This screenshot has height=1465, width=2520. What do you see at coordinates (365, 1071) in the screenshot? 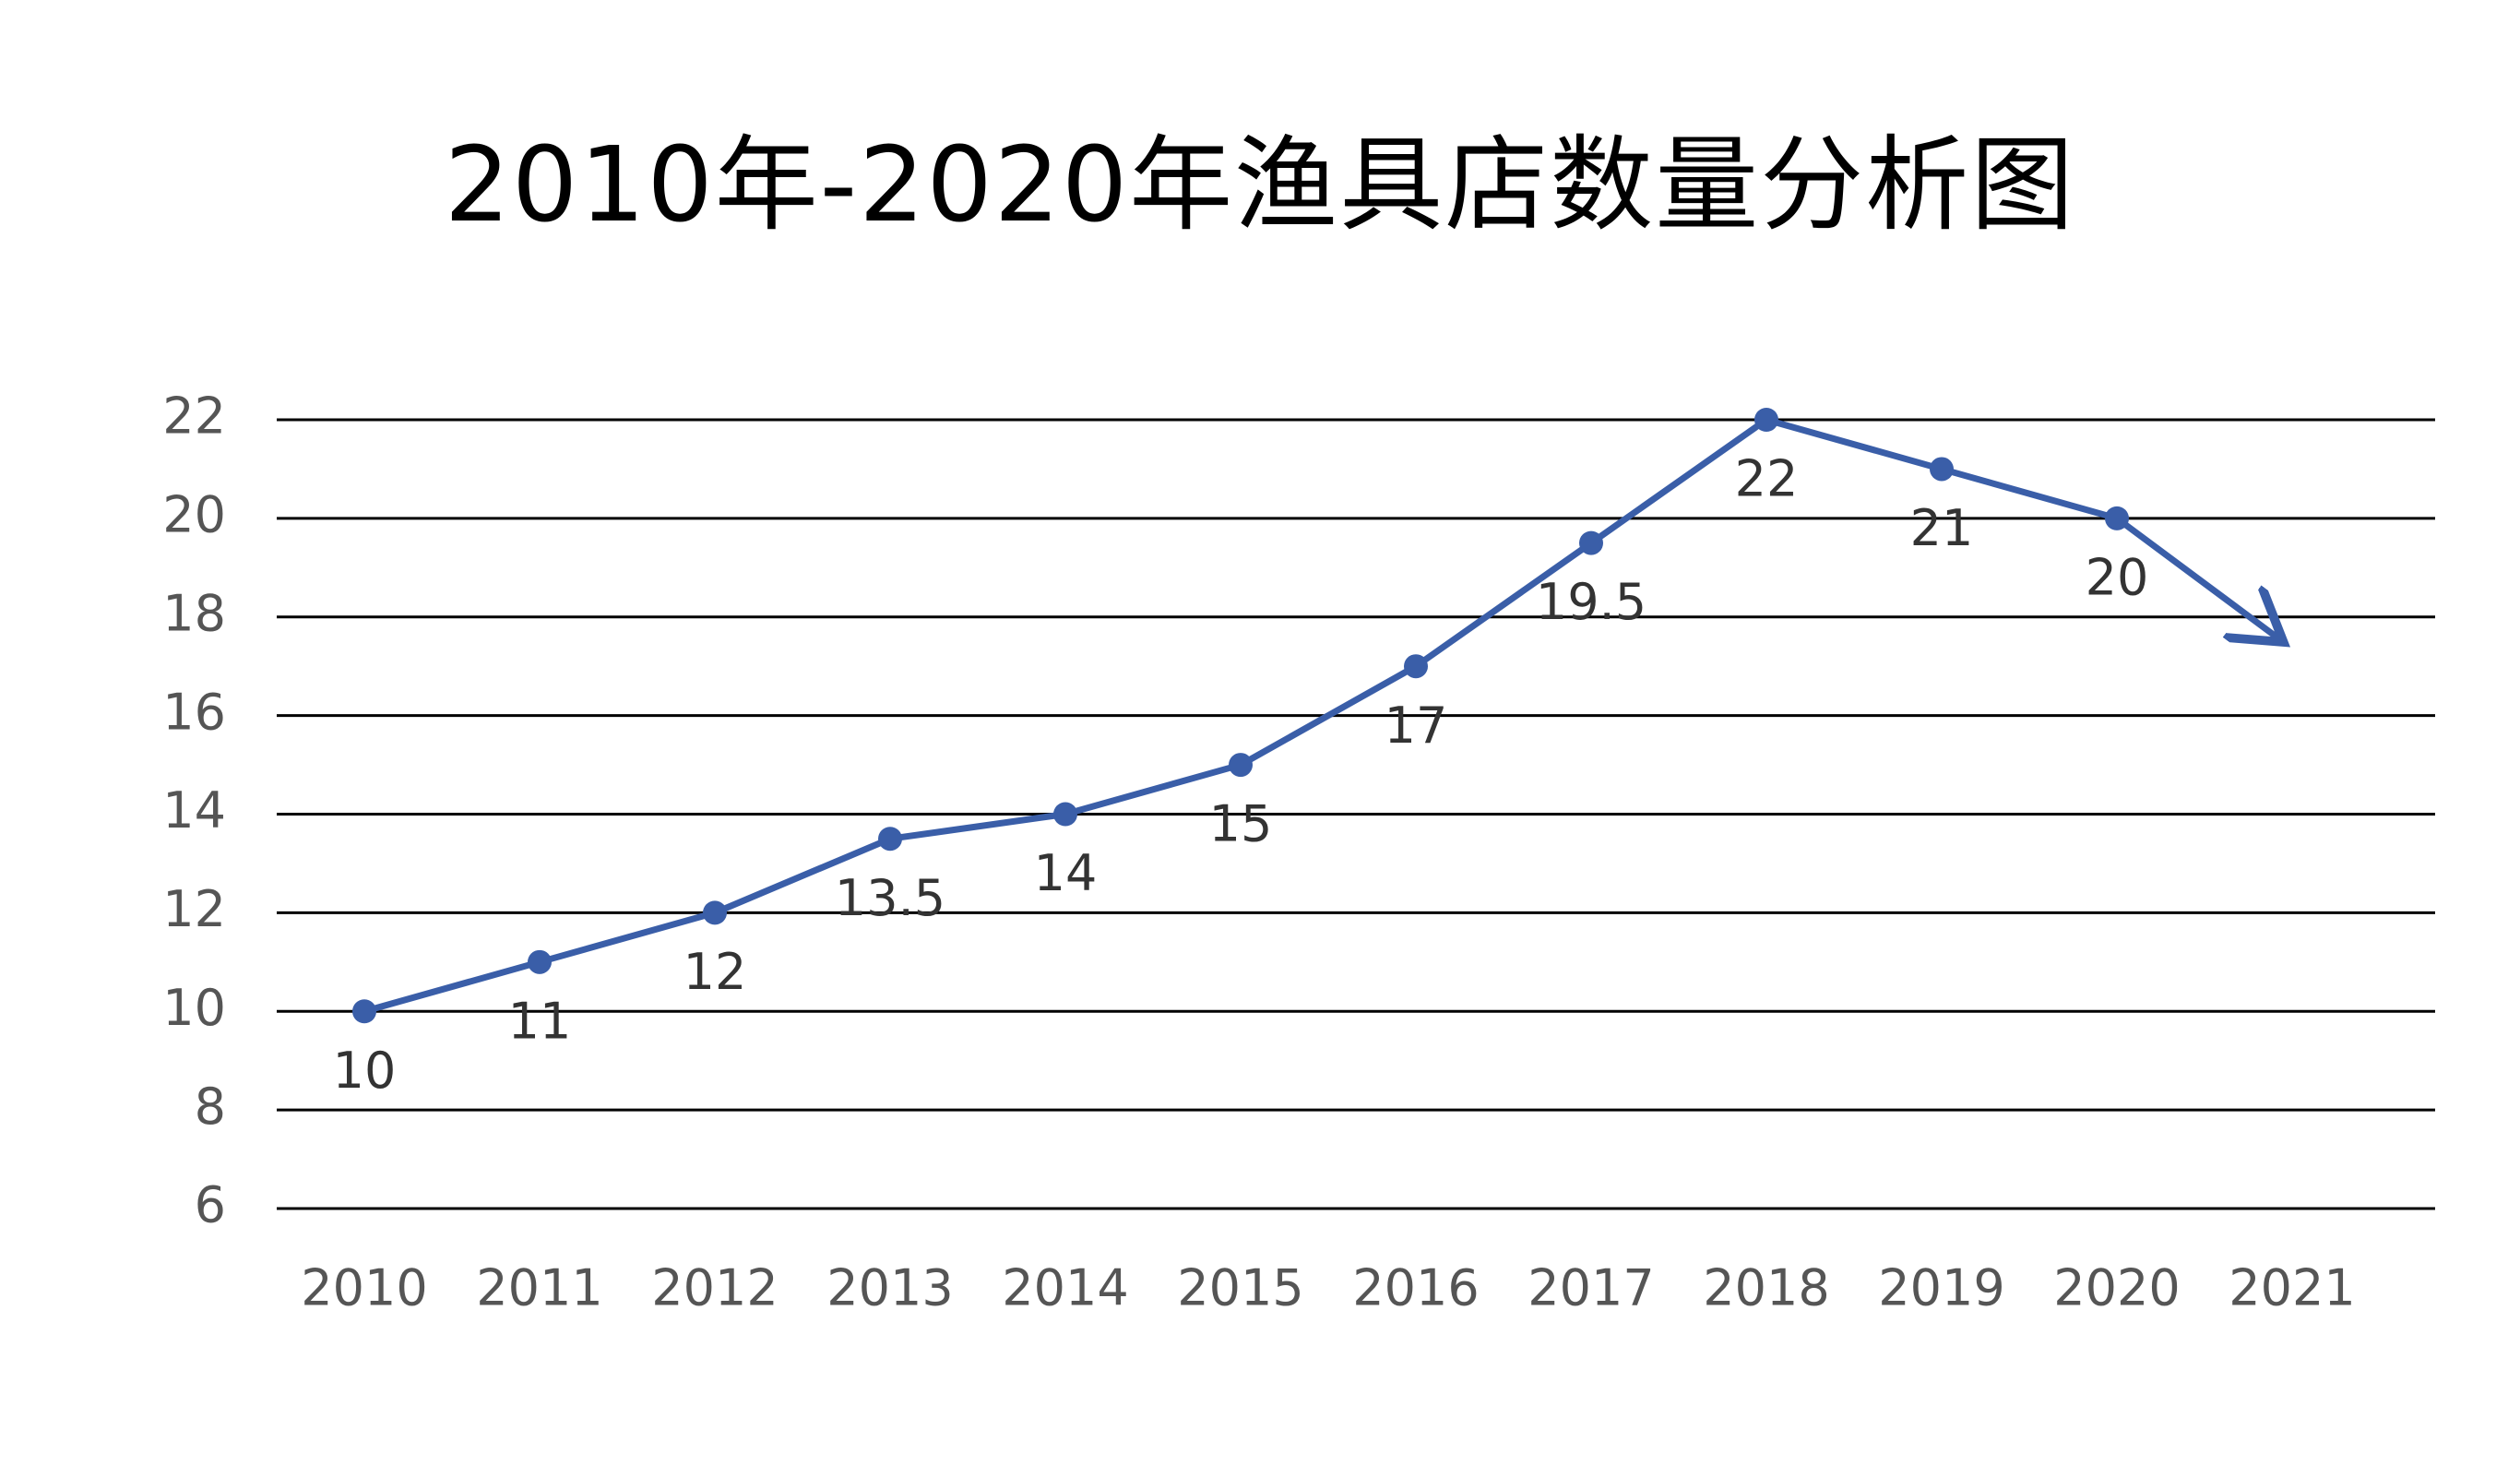
I see `data-label: 10` at bounding box center [365, 1071].